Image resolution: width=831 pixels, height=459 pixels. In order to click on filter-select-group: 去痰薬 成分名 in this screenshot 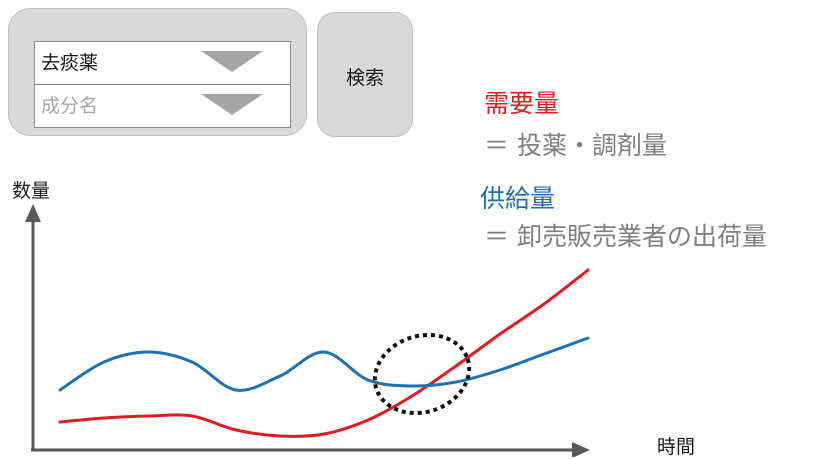, I will do `click(162, 84)`.